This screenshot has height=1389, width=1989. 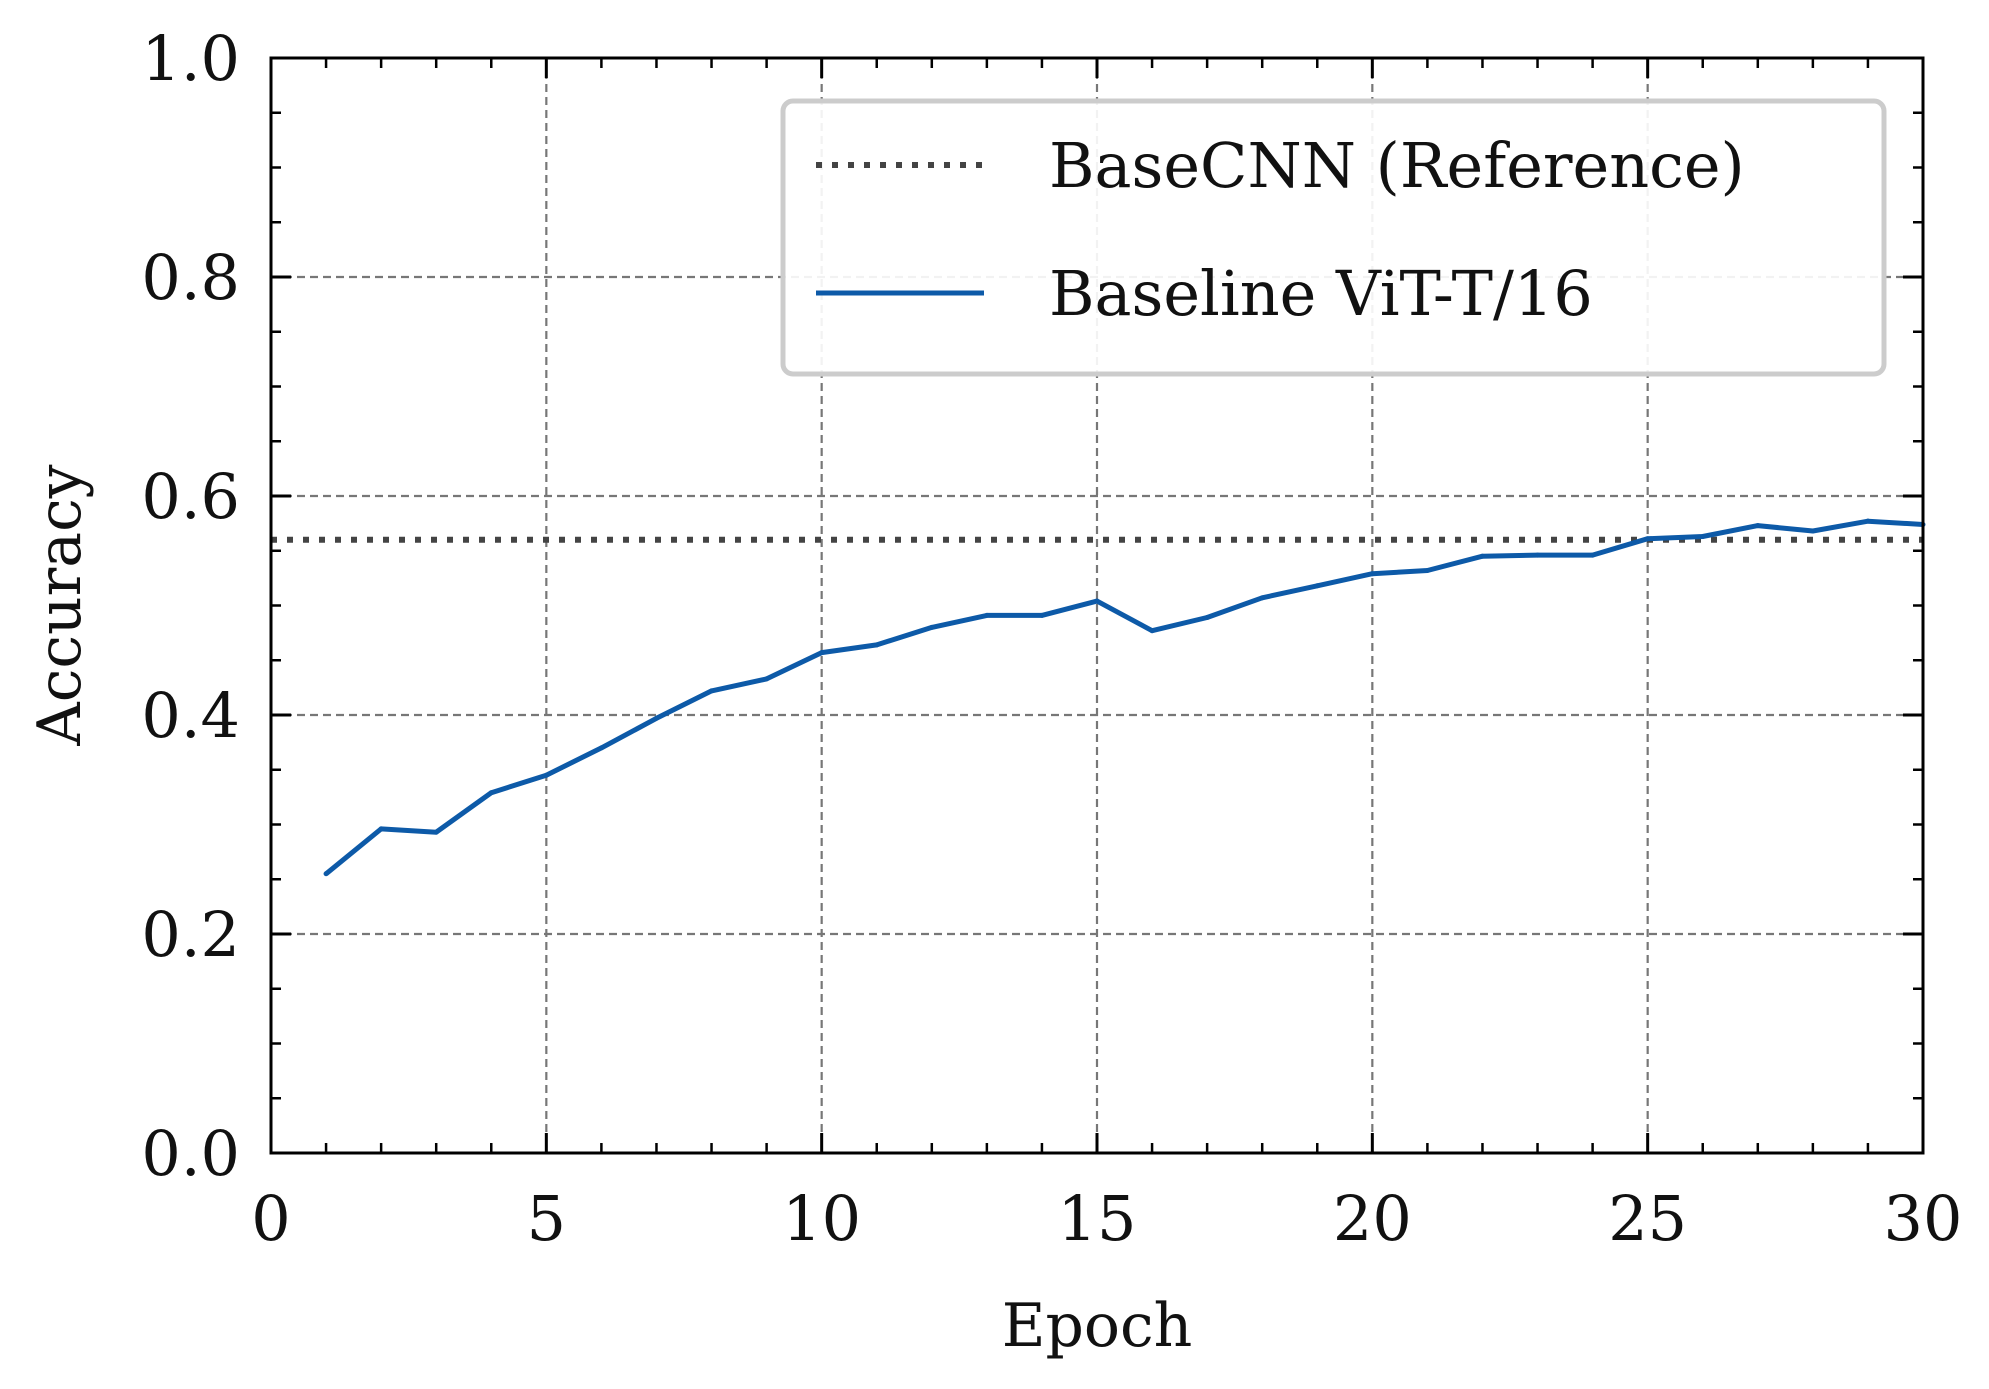 I want to click on y-axis-label: Accuracy, so click(x=60, y=605).